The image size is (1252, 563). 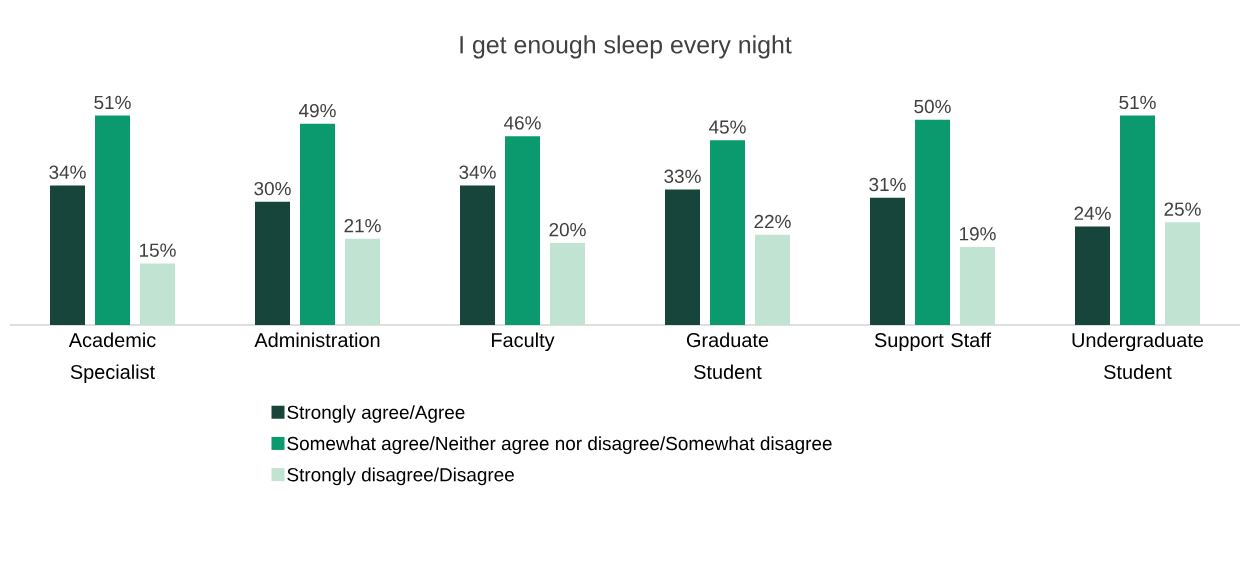 I want to click on data-label: 31%, so click(x=887, y=184).